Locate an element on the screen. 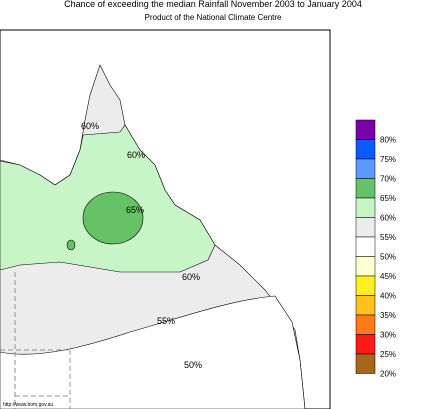 This screenshot has height=409, width=426. contour-label: 65% is located at coordinates (135, 210).